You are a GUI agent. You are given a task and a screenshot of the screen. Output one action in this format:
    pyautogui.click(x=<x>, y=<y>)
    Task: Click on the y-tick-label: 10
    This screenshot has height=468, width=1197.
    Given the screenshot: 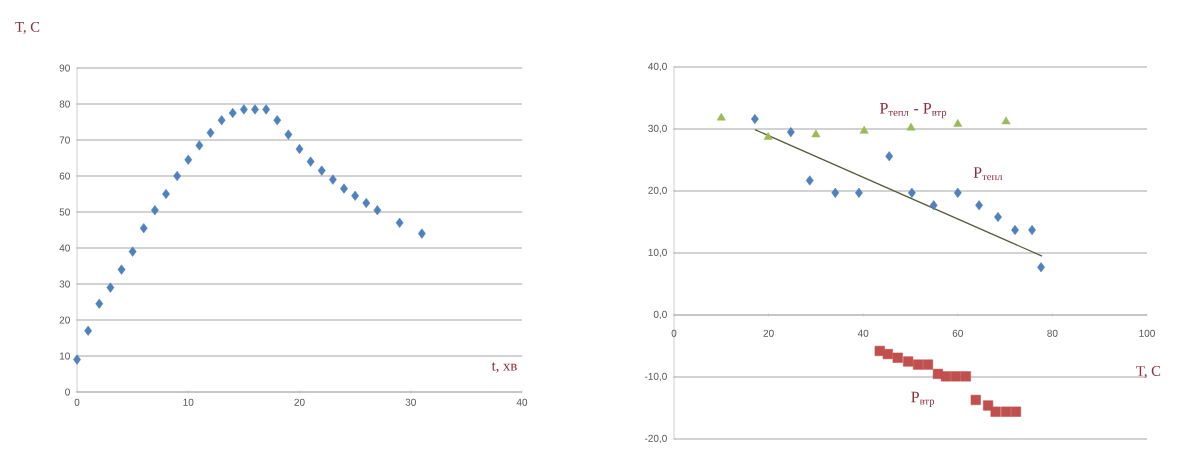 What is the action you would take?
    pyautogui.click(x=64, y=356)
    